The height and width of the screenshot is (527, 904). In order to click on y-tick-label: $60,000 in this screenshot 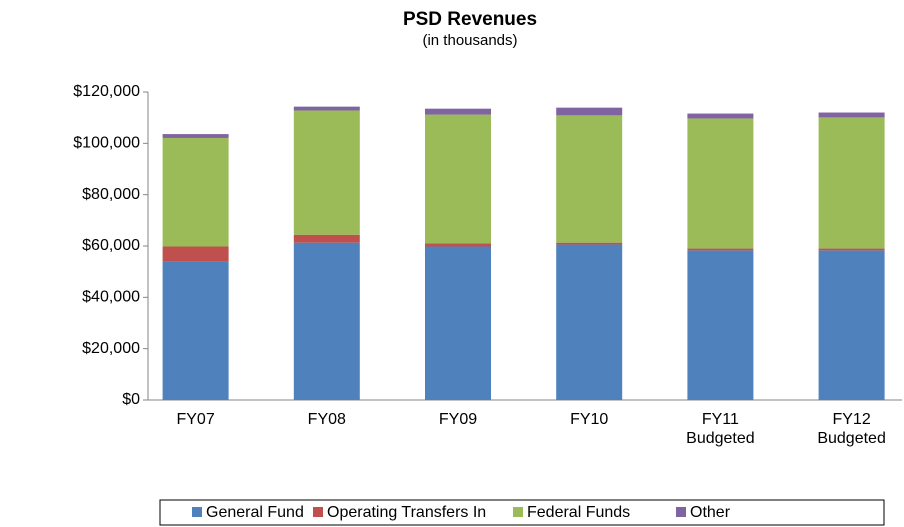, I will do `click(111, 245)`.